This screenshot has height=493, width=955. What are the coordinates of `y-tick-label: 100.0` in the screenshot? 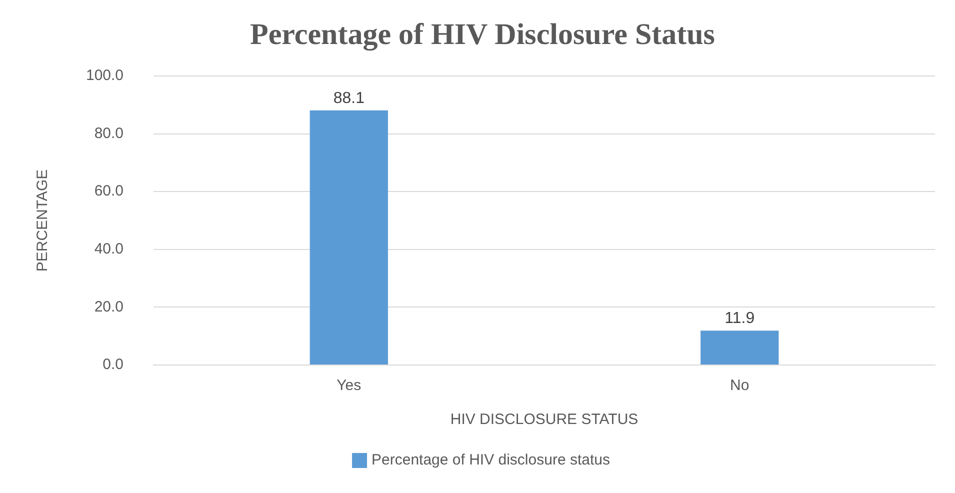 It's located at (105, 75).